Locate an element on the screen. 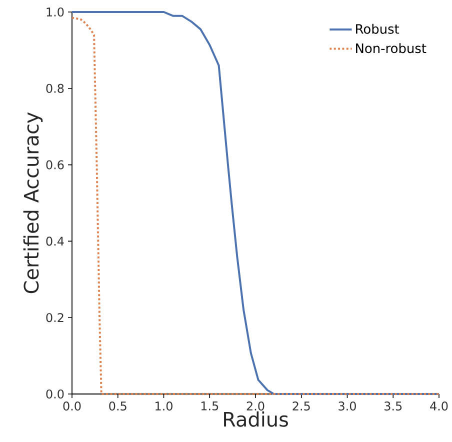 The height and width of the screenshot is (442, 452). legend-label: Robust is located at coordinates (378, 29).